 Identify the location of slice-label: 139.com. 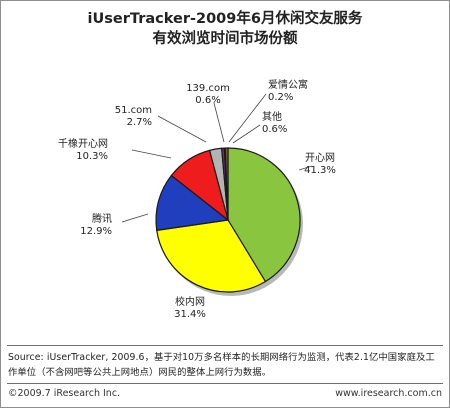
(208, 88).